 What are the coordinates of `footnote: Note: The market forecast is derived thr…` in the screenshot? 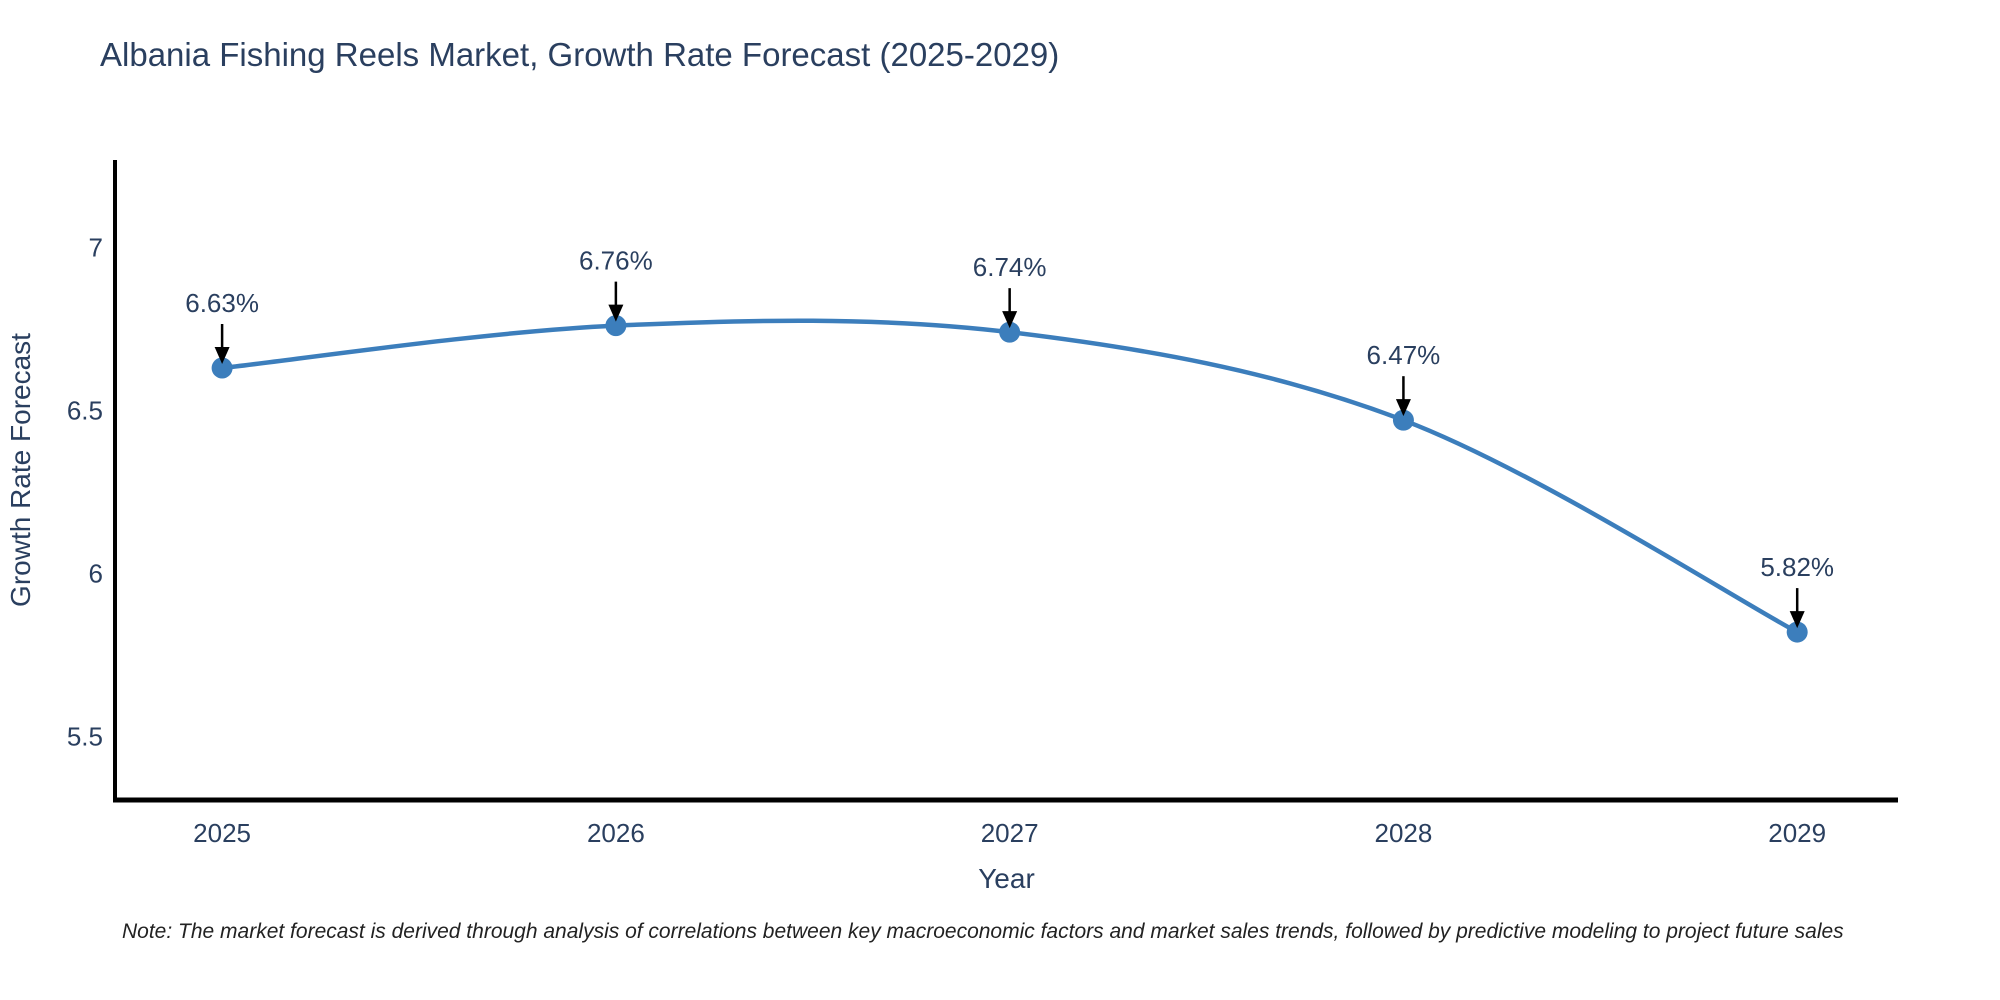 It's located at (983, 931).